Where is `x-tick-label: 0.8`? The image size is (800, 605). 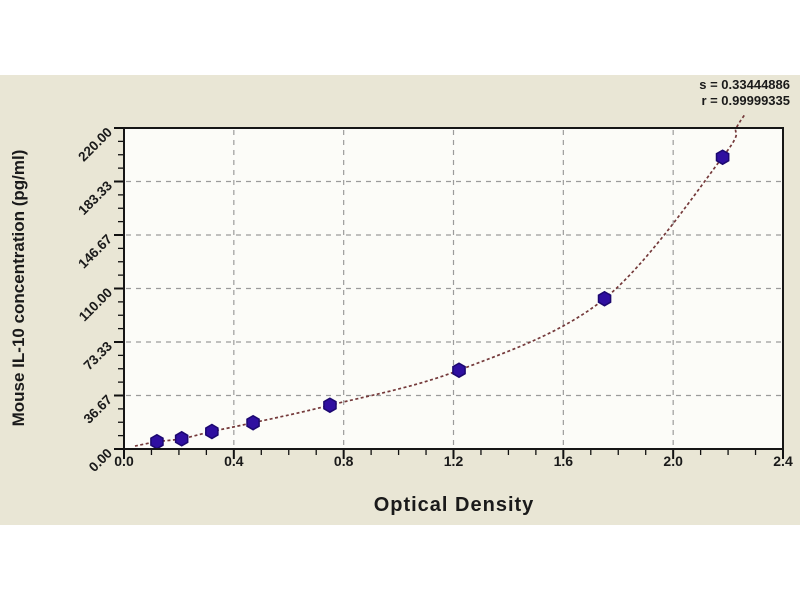 x-tick-label: 0.8 is located at coordinates (344, 461).